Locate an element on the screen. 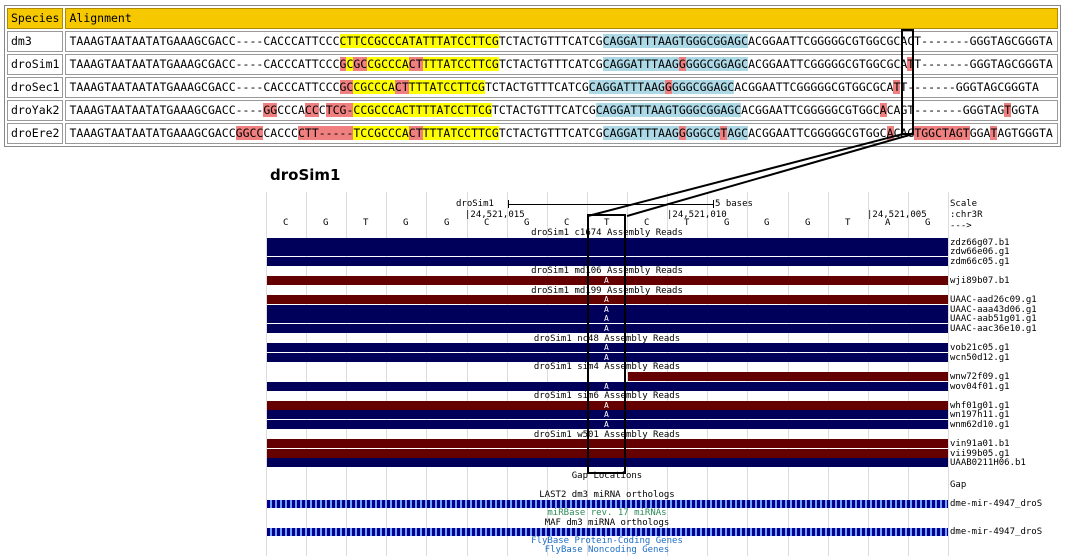 Image resolution: width=1066 pixels, height=556 pixels. gap-title: Gap Locations is located at coordinates (607, 476).